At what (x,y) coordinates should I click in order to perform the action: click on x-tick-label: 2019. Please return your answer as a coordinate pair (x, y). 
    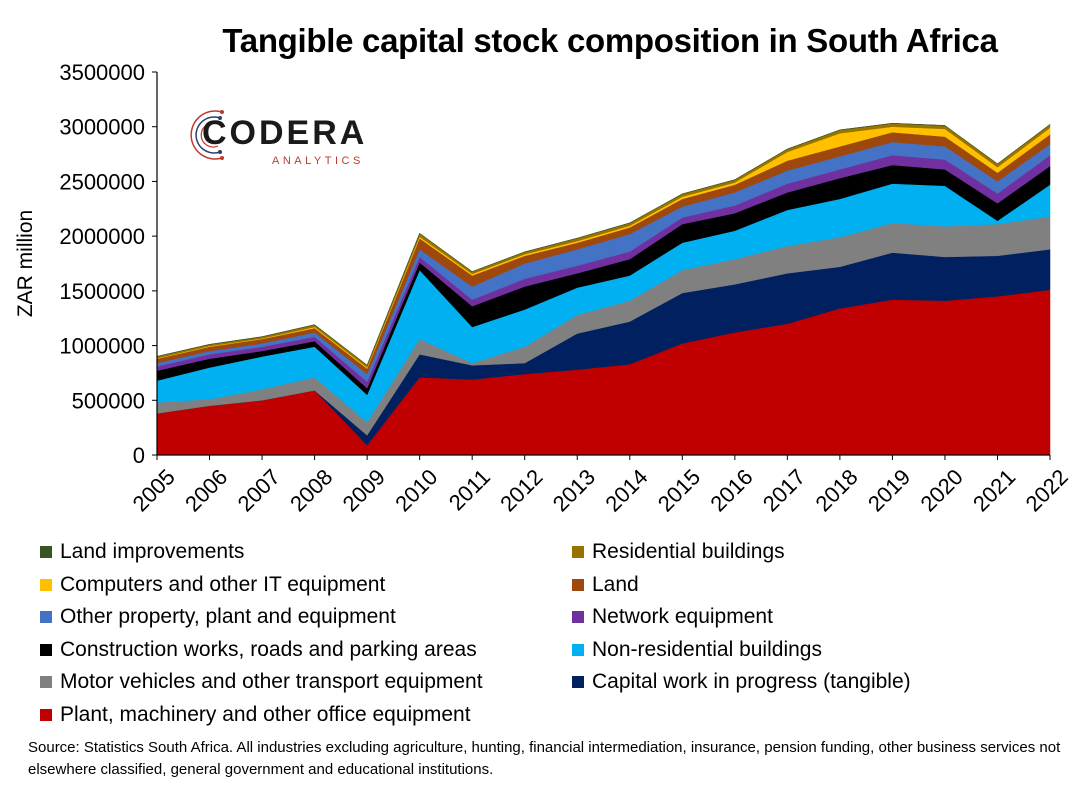
    Looking at the image, I should click on (889, 490).